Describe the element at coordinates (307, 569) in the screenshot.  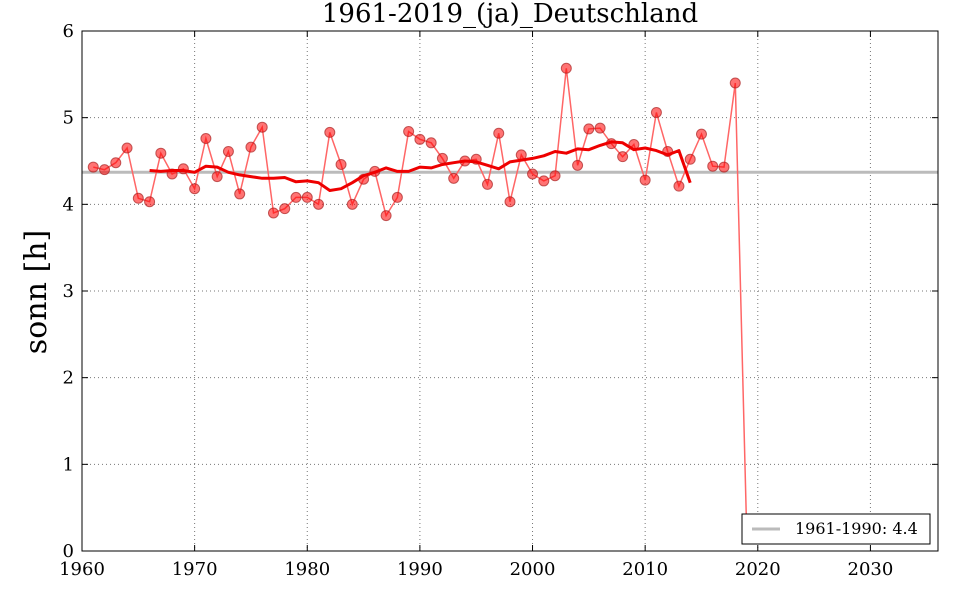
I see `x-tick-label: 1980` at that location.